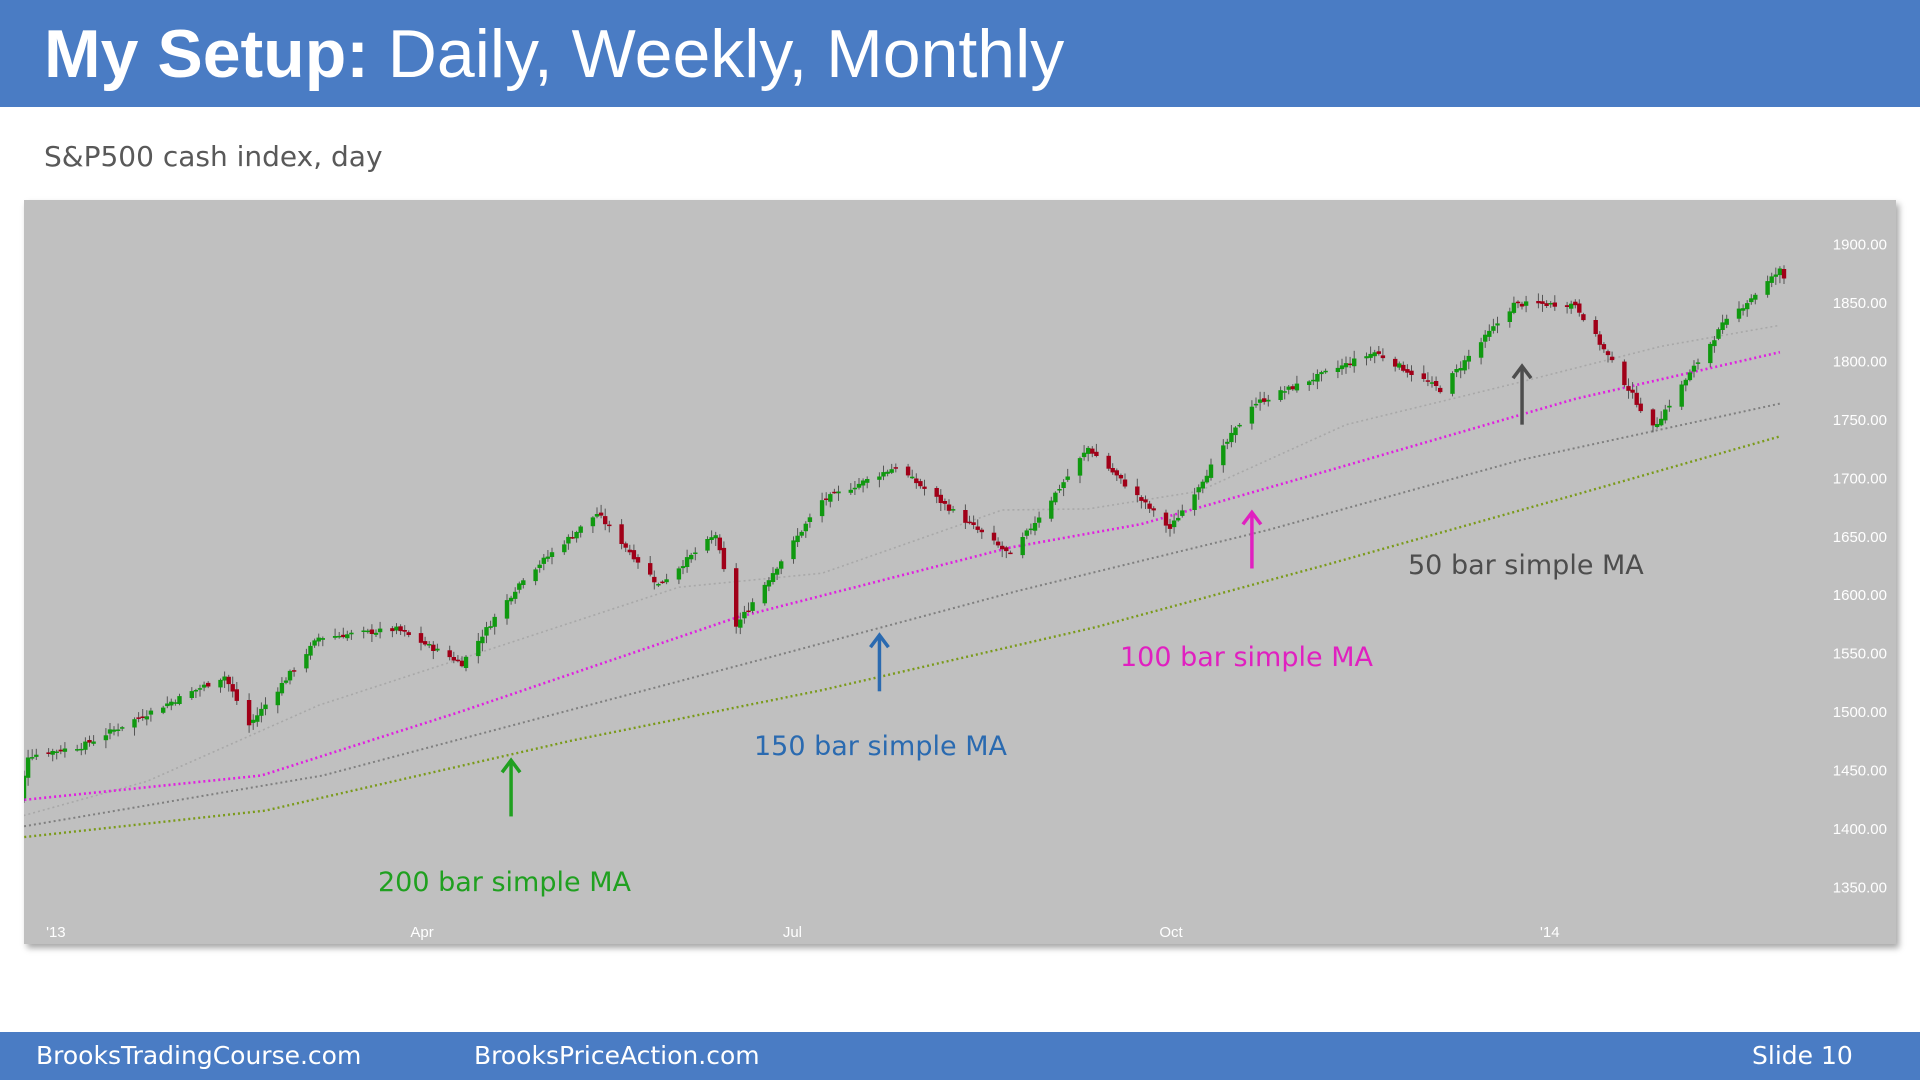  Describe the element at coordinates (511, 765) in the screenshot. I see `annotation-arrow-head` at that location.